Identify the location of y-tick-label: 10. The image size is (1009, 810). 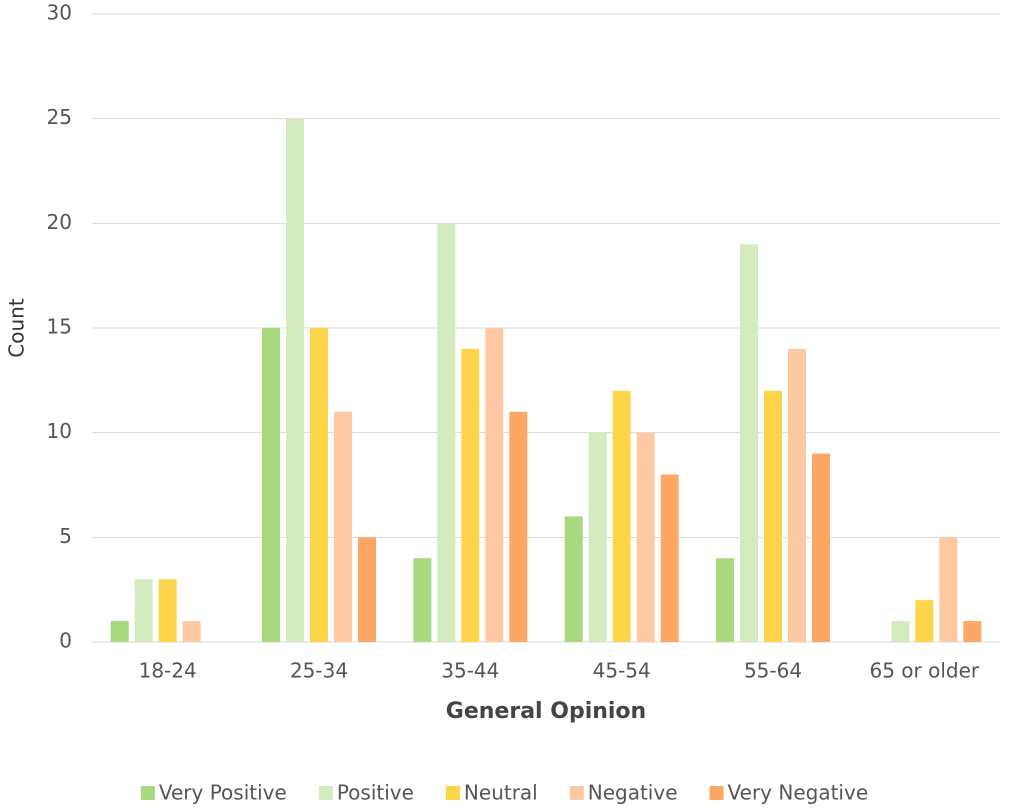
(59, 431).